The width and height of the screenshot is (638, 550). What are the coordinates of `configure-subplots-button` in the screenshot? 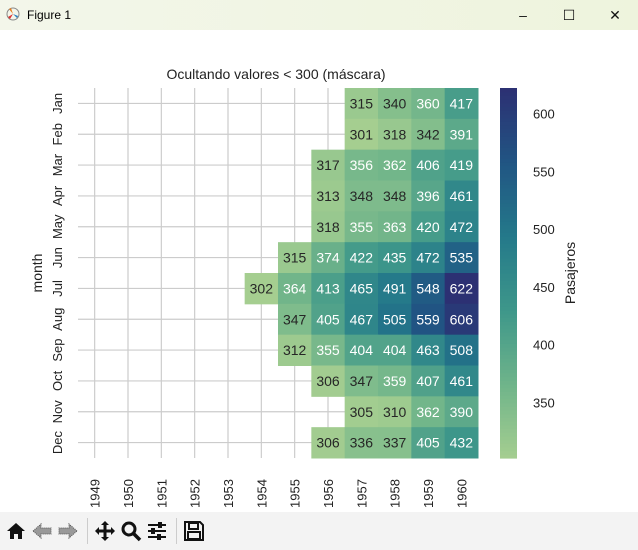 It's located at (157, 531).